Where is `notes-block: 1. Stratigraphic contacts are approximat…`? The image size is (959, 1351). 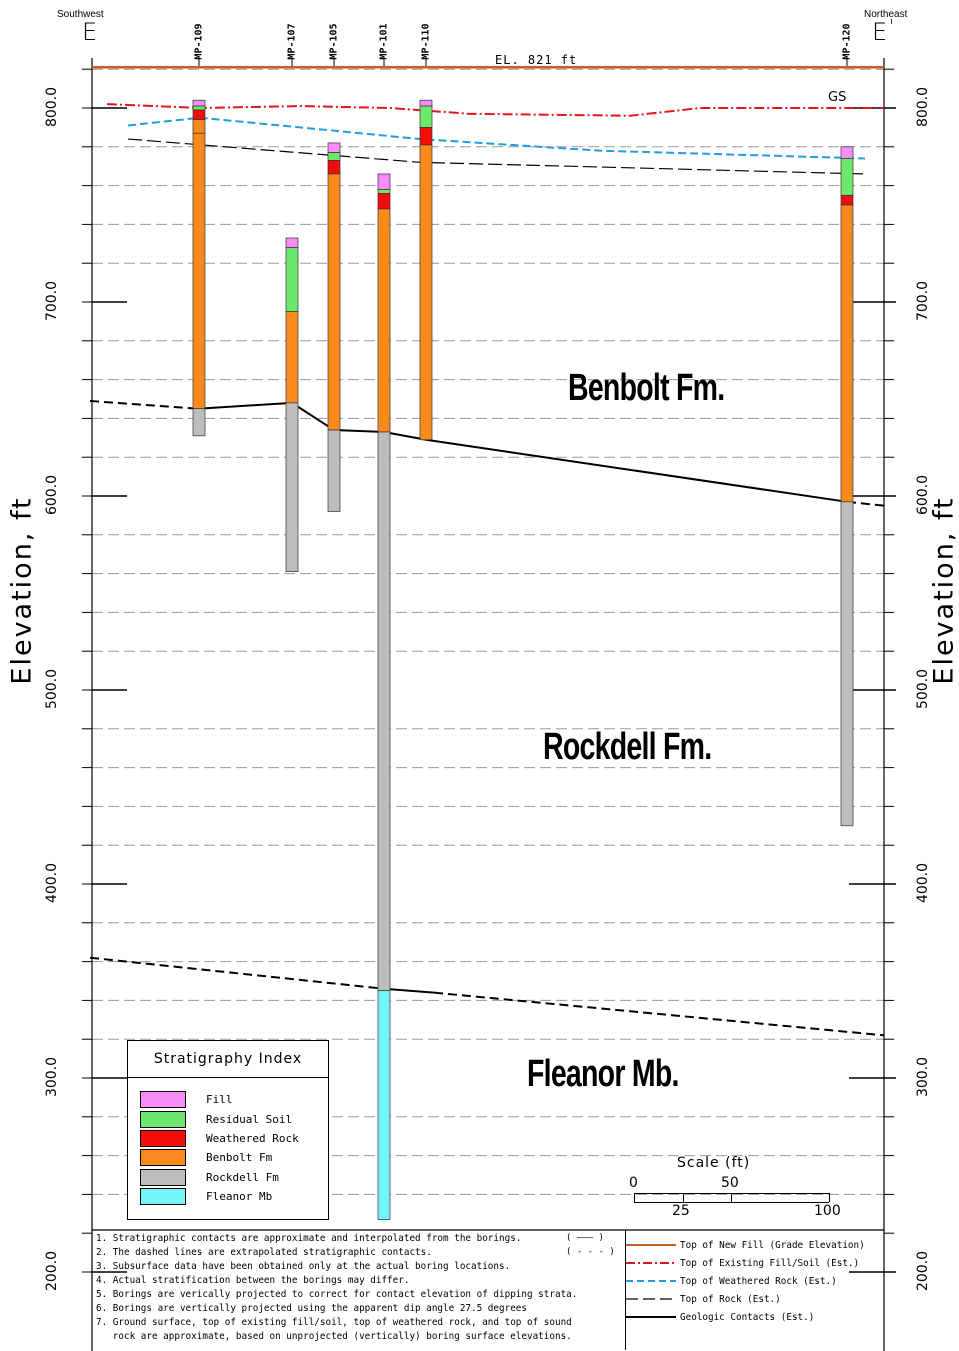
notes-block: 1. Stratigraphic contacts are approximat… is located at coordinates (358, 1290).